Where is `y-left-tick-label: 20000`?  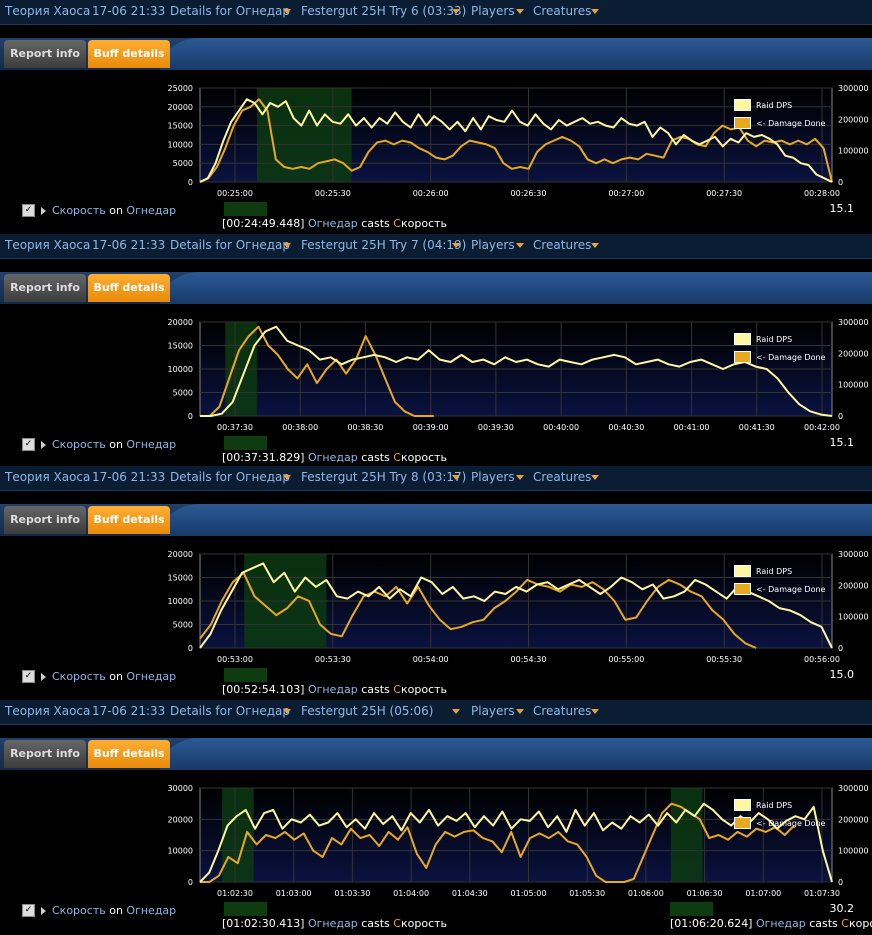 y-left-tick-label: 20000 is located at coordinates (180, 322).